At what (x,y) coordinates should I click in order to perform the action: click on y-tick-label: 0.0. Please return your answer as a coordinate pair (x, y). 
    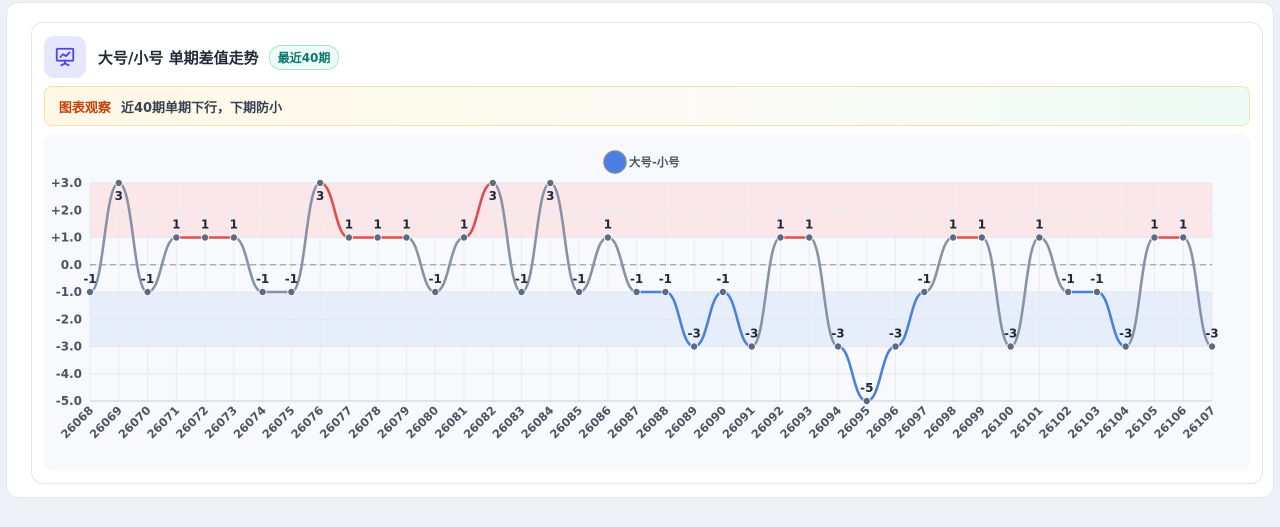
    Looking at the image, I should click on (71, 265).